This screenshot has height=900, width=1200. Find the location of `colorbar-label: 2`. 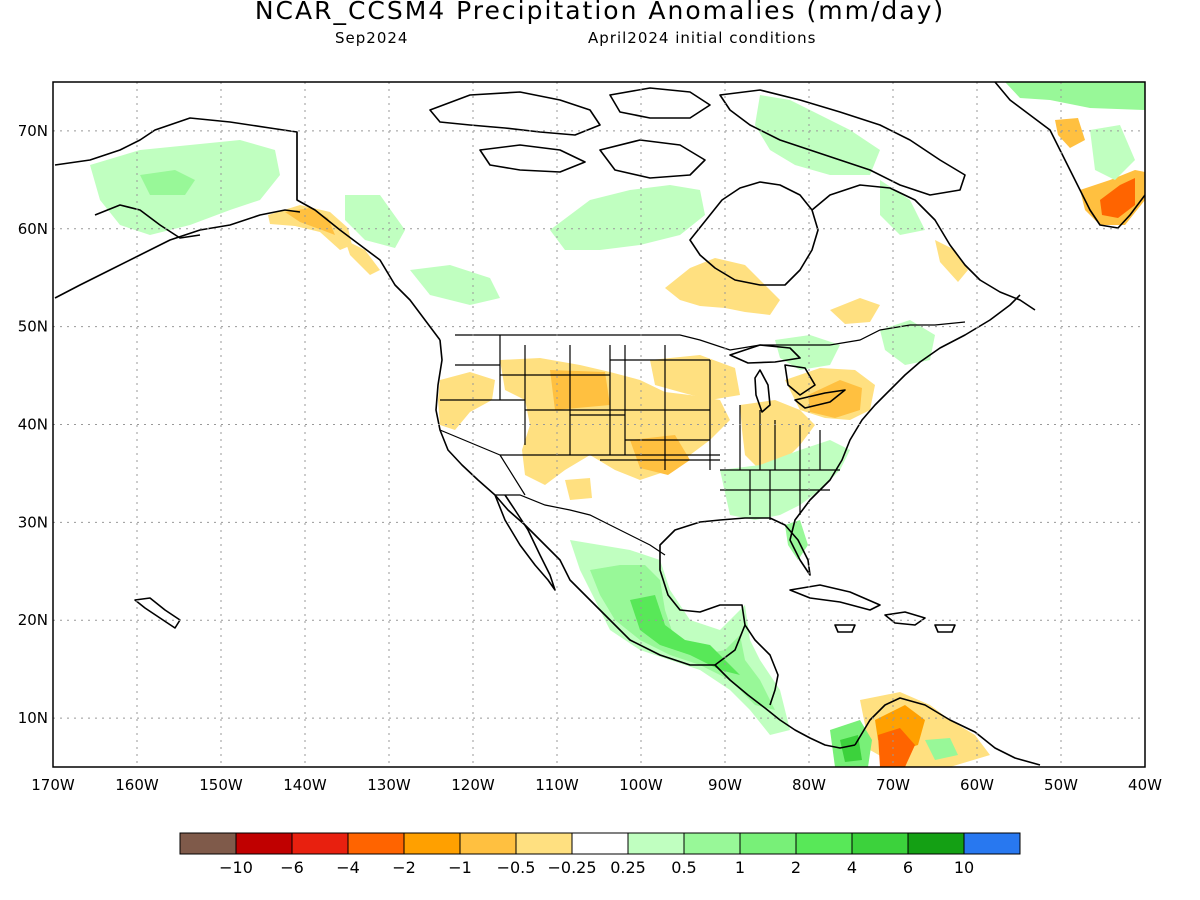

colorbar-label: 2 is located at coordinates (796, 867).